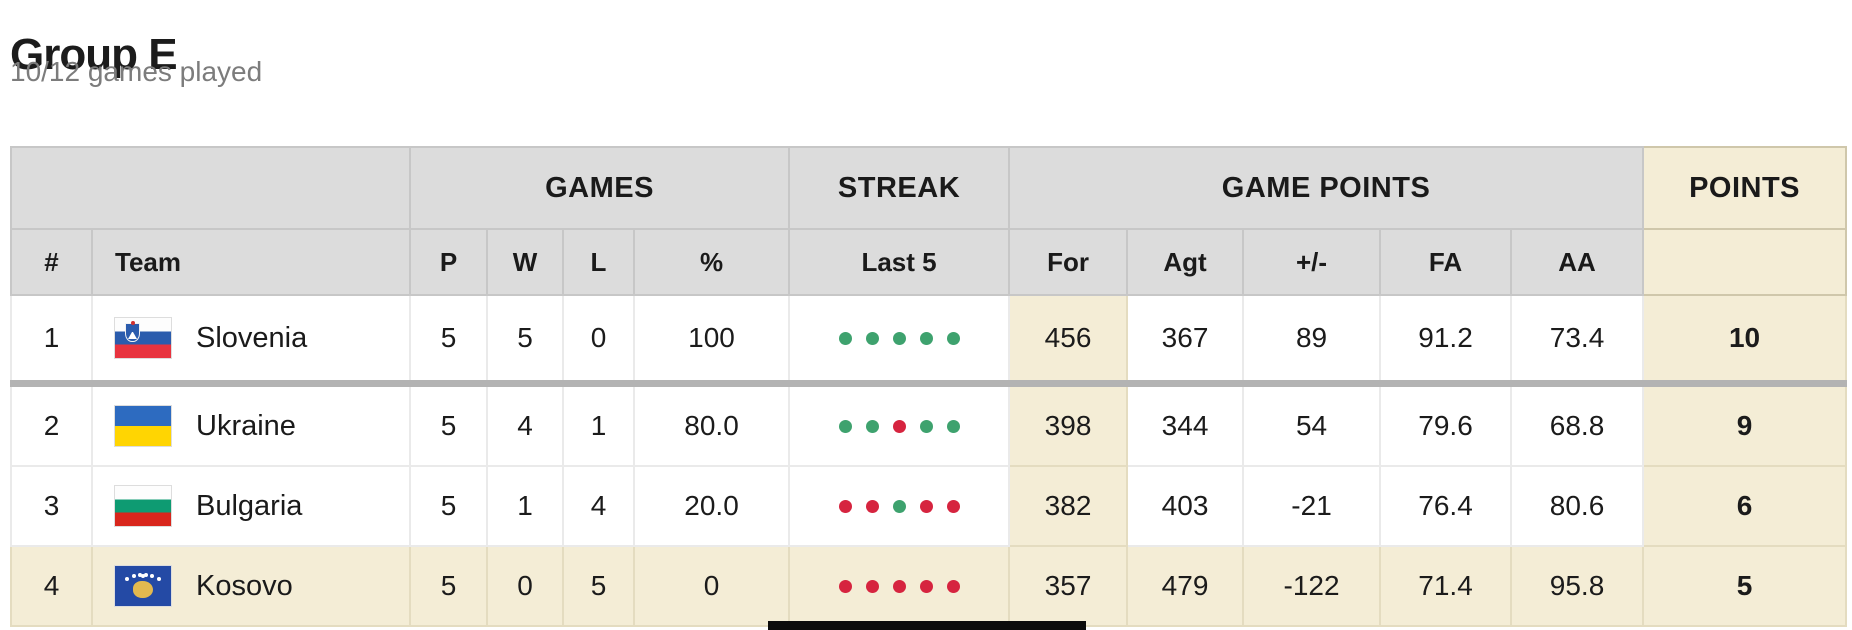  I want to click on team-row-ukraine: 2 Ukraine 5 4 1 80.0 398 344 54 79.6 68.8 9, so click(929, 423).